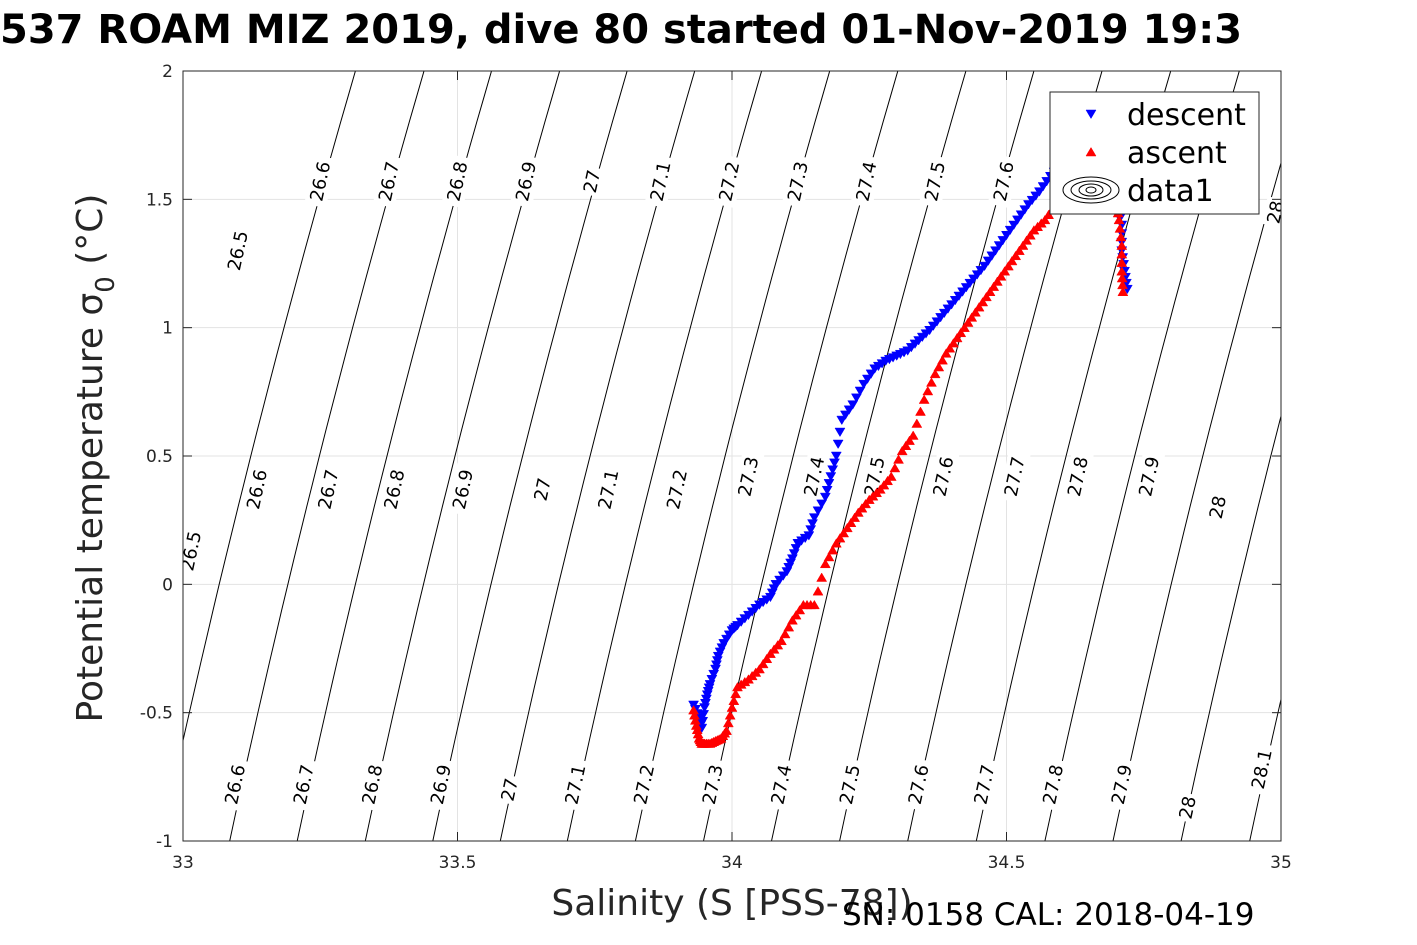 This screenshot has height=945, width=1417. I want to click on contour-label-group: 28, so click(1188, 807).